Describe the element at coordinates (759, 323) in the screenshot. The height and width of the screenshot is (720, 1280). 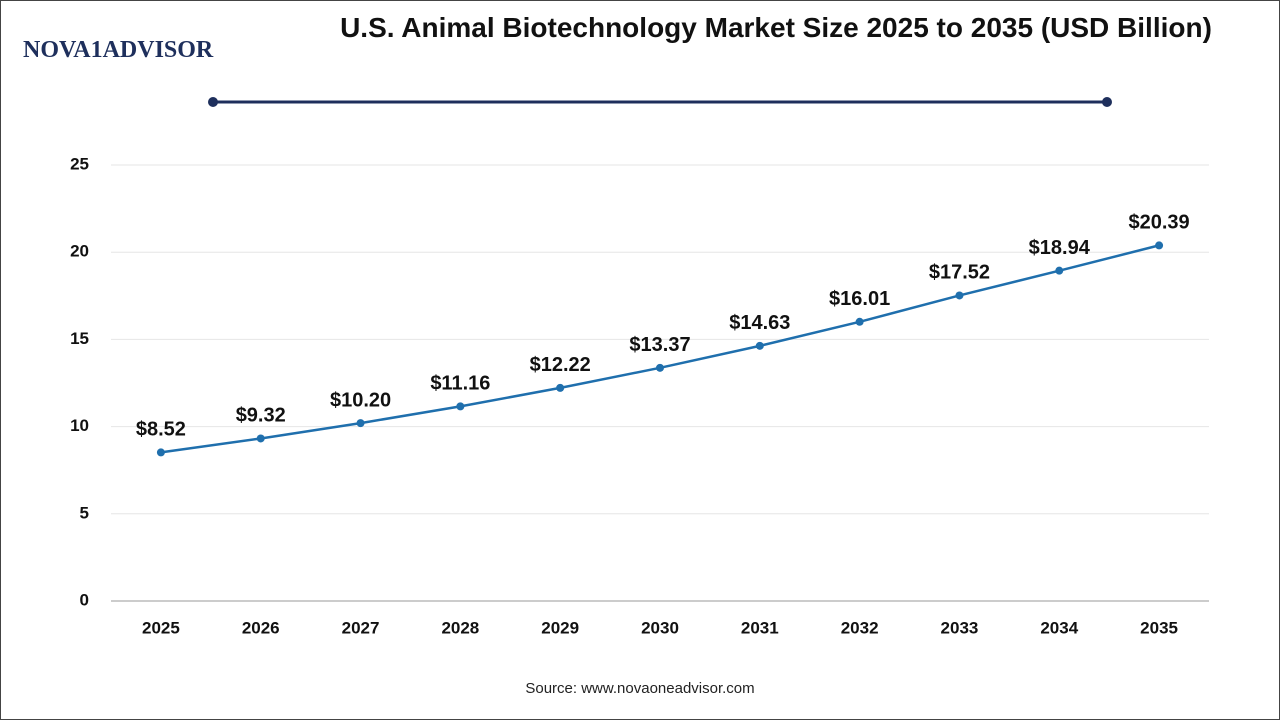
I see `value-label: $14.63` at that location.